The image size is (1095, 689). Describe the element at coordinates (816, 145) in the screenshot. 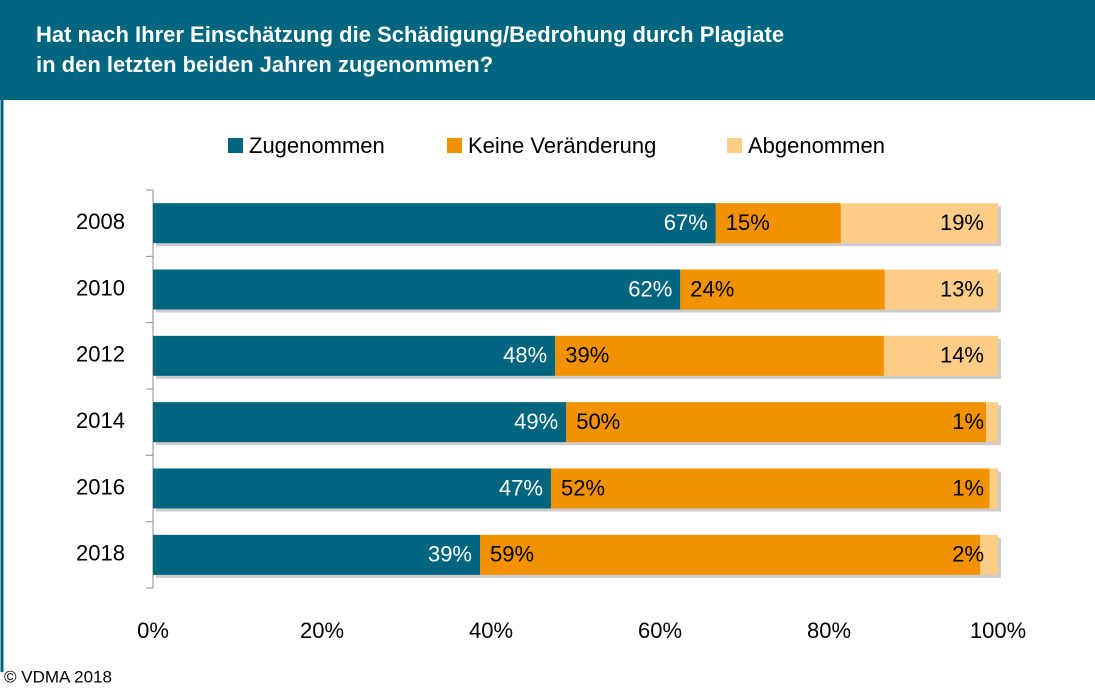

I see `legend-label: Abgenommen` at that location.